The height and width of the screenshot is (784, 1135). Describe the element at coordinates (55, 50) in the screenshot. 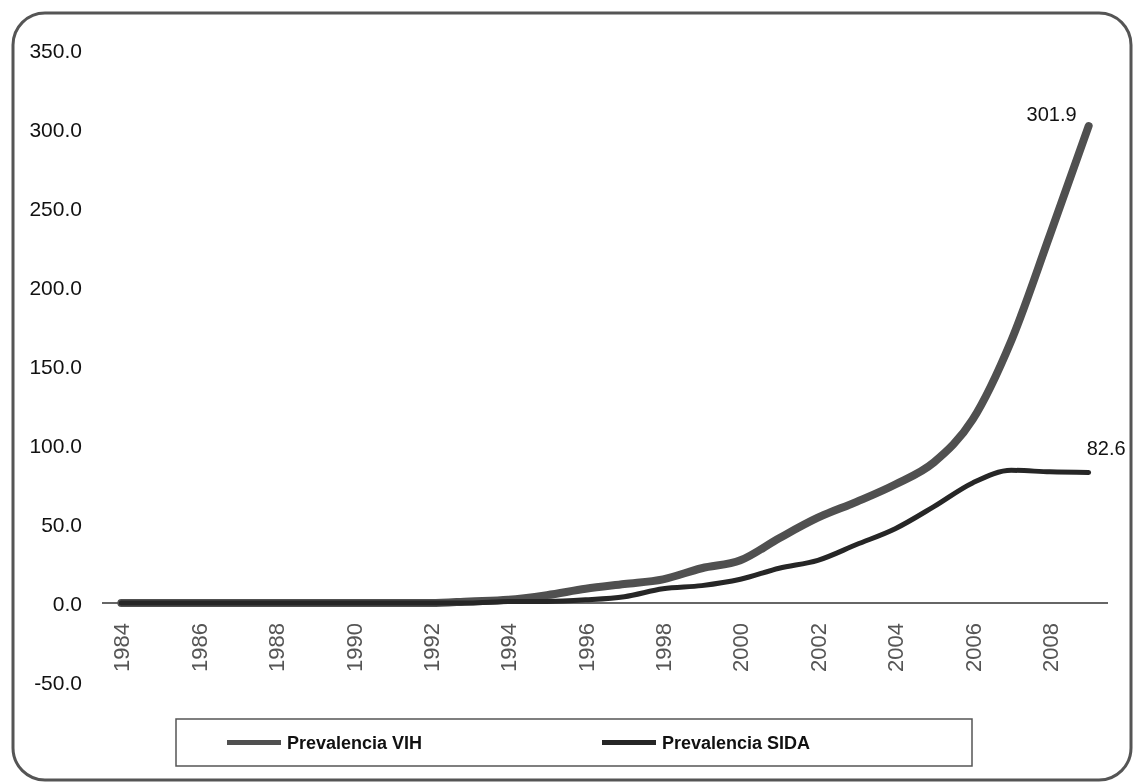

I see `y-tick-label: 350.0` at that location.